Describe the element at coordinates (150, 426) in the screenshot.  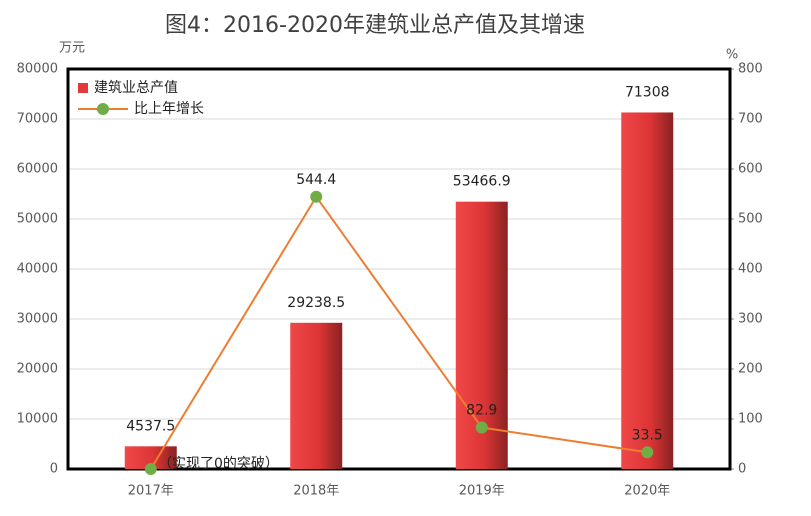
I see `bar-label: 4537.5` at that location.